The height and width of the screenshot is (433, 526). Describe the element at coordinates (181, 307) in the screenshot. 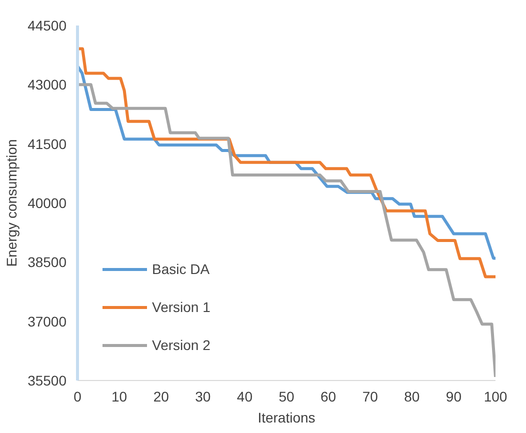

I see `legend-label: Version 1` at that location.